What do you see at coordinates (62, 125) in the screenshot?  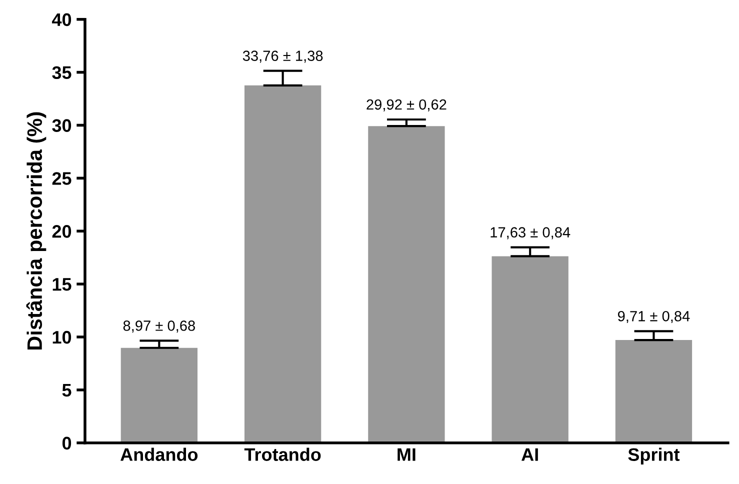 I see `y-tick-label: 30` at bounding box center [62, 125].